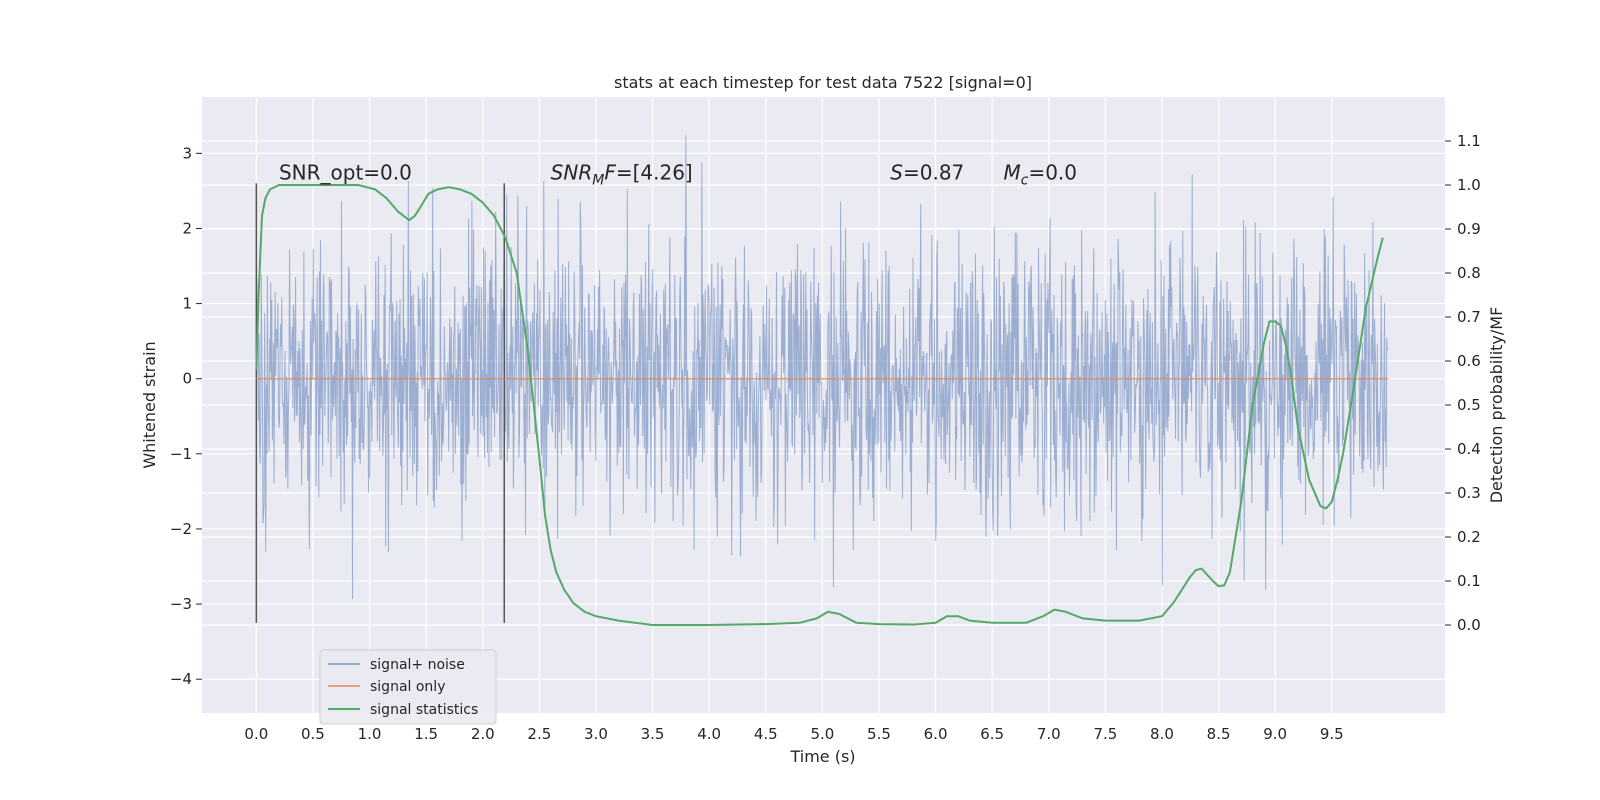 The height and width of the screenshot is (800, 1600). Describe the element at coordinates (1469, 625) in the screenshot. I see `y2-tick-label-0: 0.0` at that location.